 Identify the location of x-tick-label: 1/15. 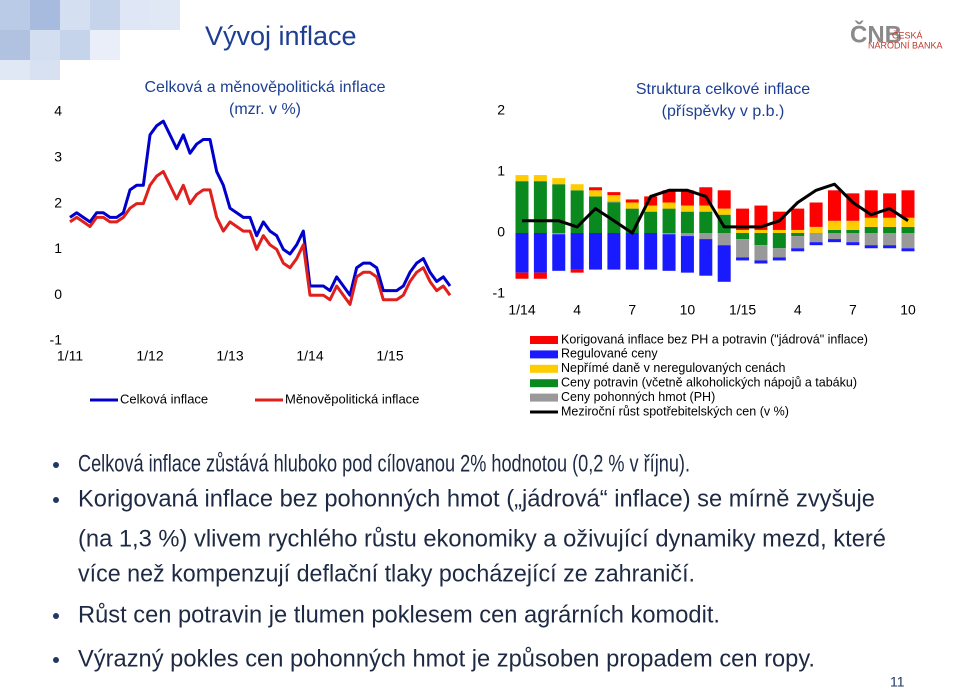
(389, 356).